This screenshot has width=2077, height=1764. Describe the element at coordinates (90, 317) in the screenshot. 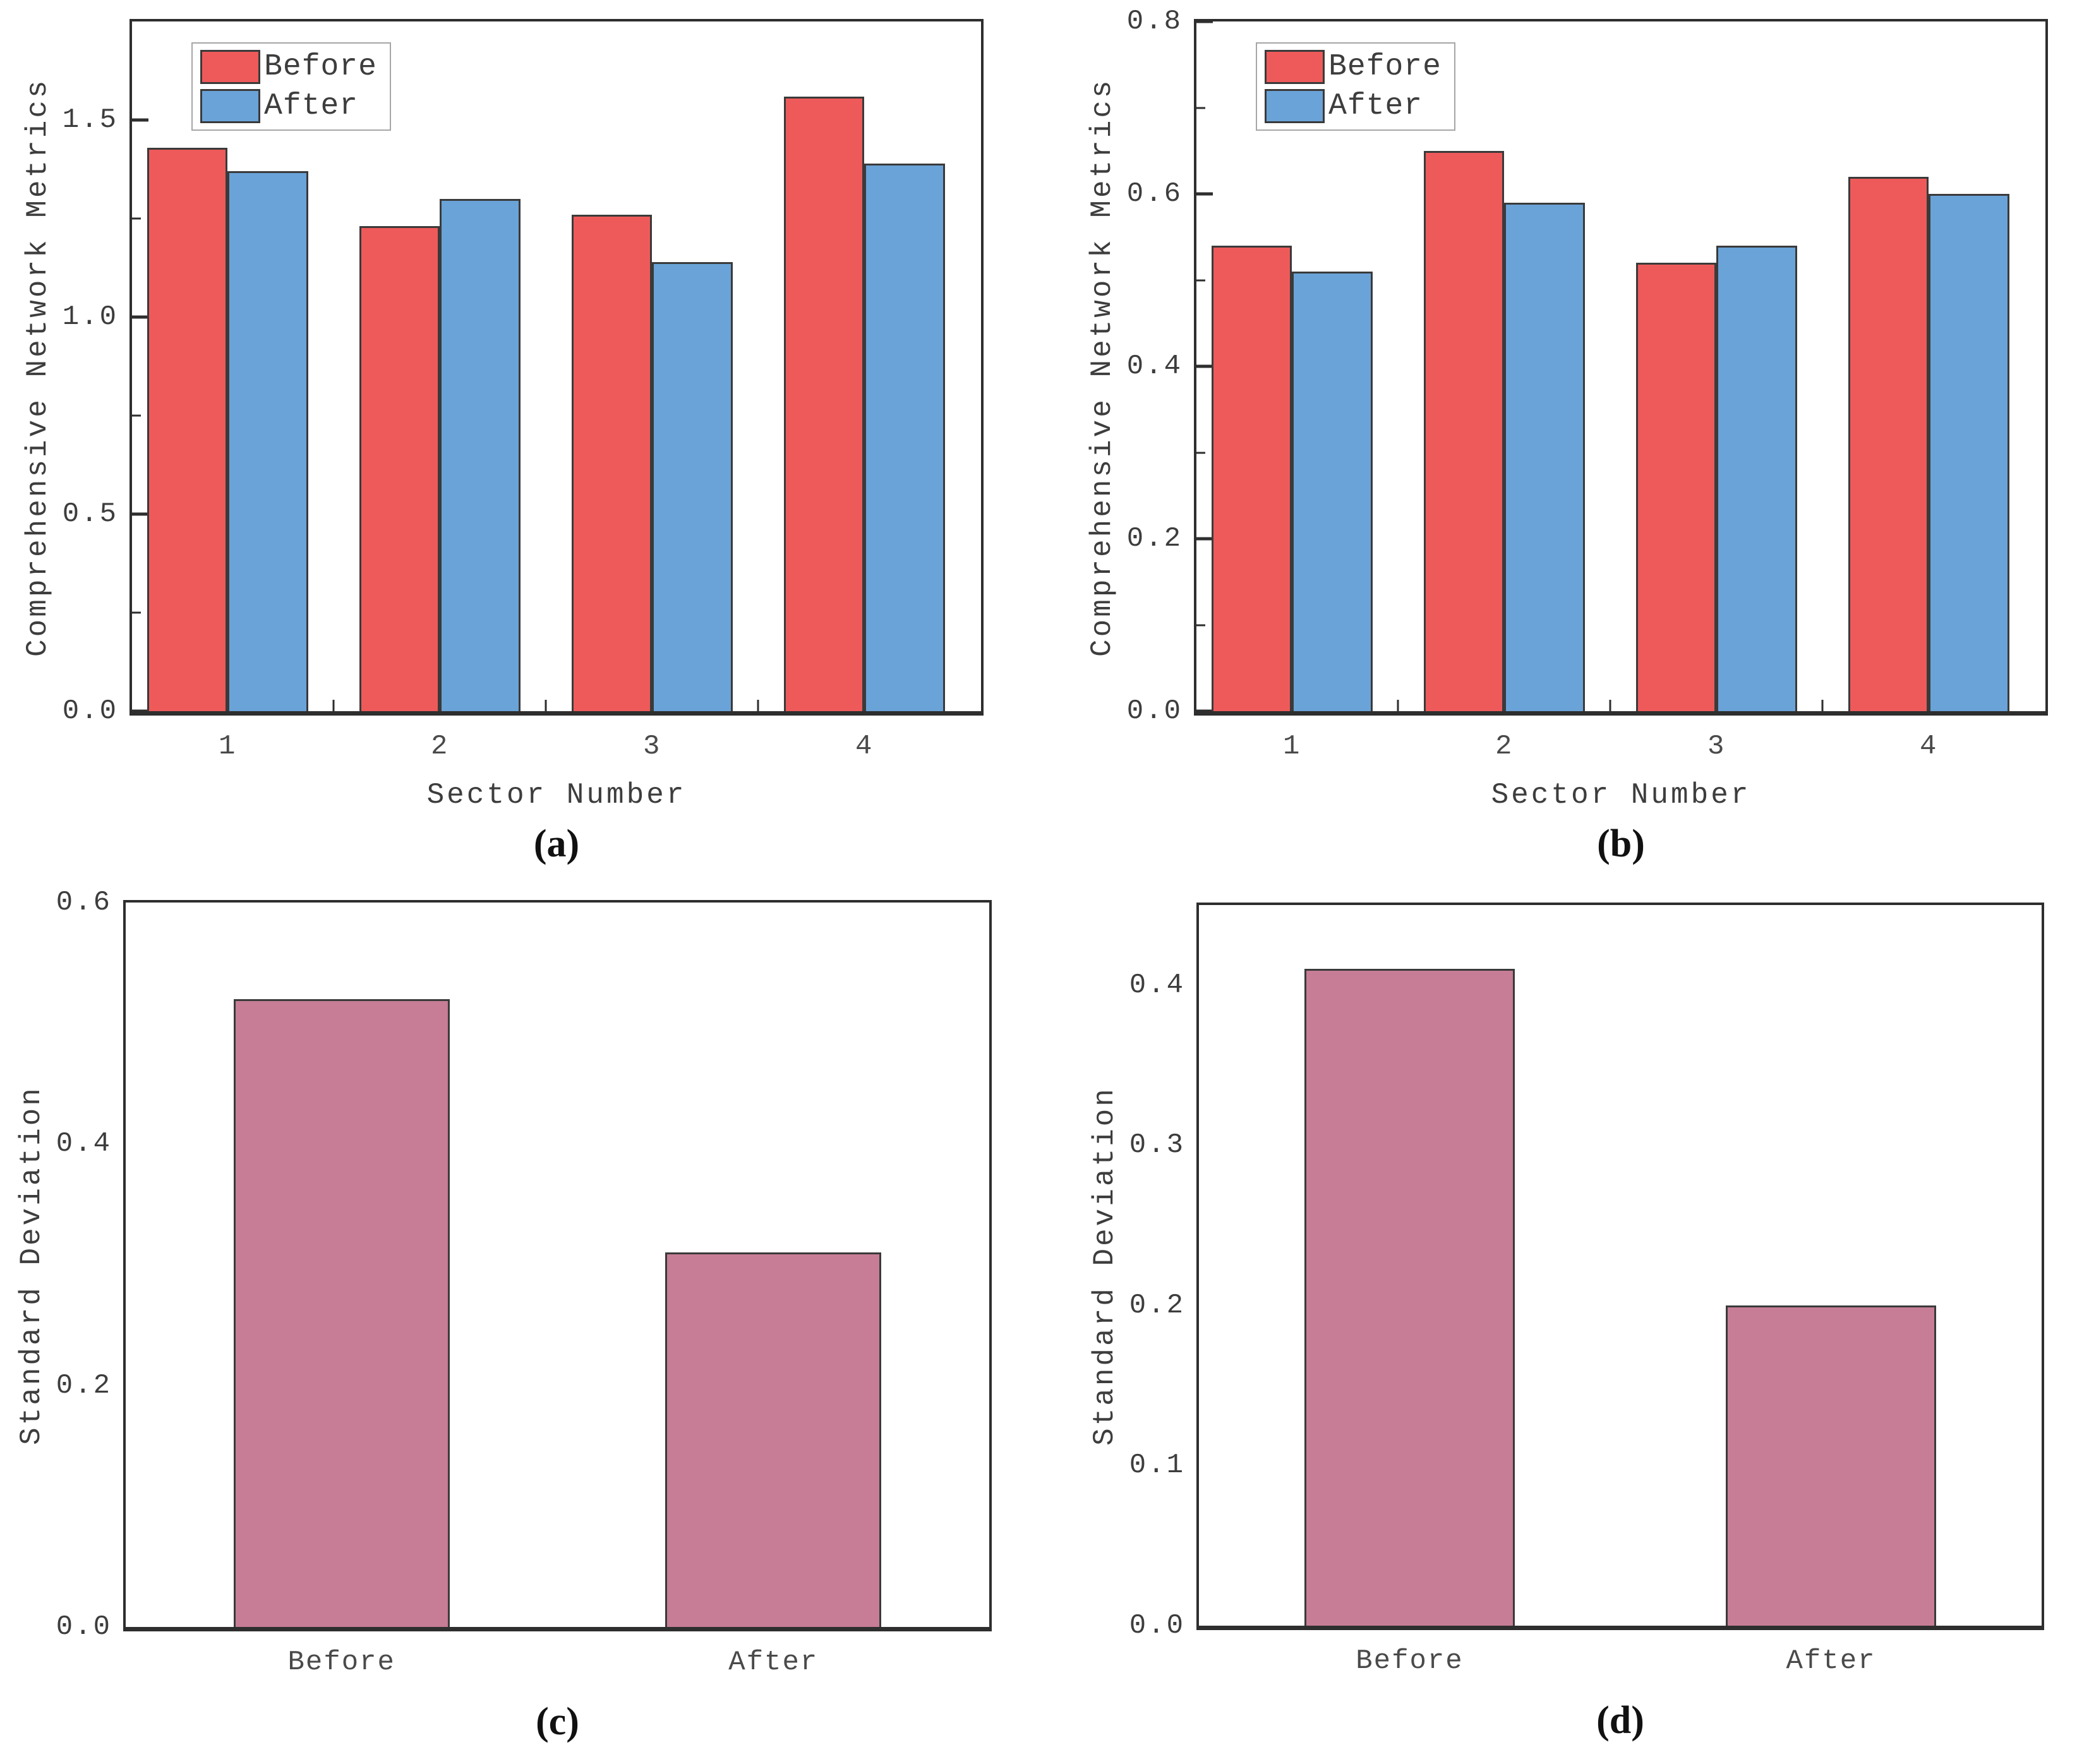

I see `y-tick-label: 1.0` at that location.